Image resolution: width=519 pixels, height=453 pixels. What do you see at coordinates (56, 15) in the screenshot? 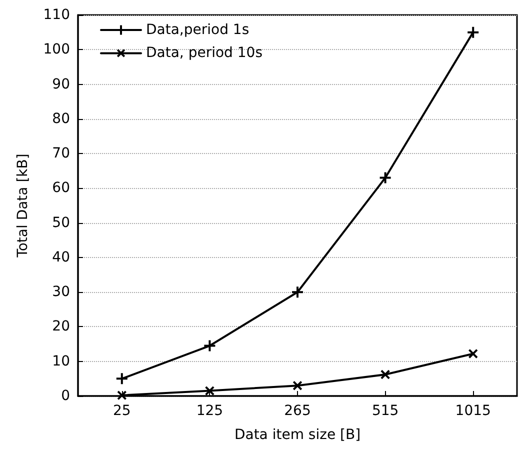
I see `y-tick-label: 110` at bounding box center [56, 15].